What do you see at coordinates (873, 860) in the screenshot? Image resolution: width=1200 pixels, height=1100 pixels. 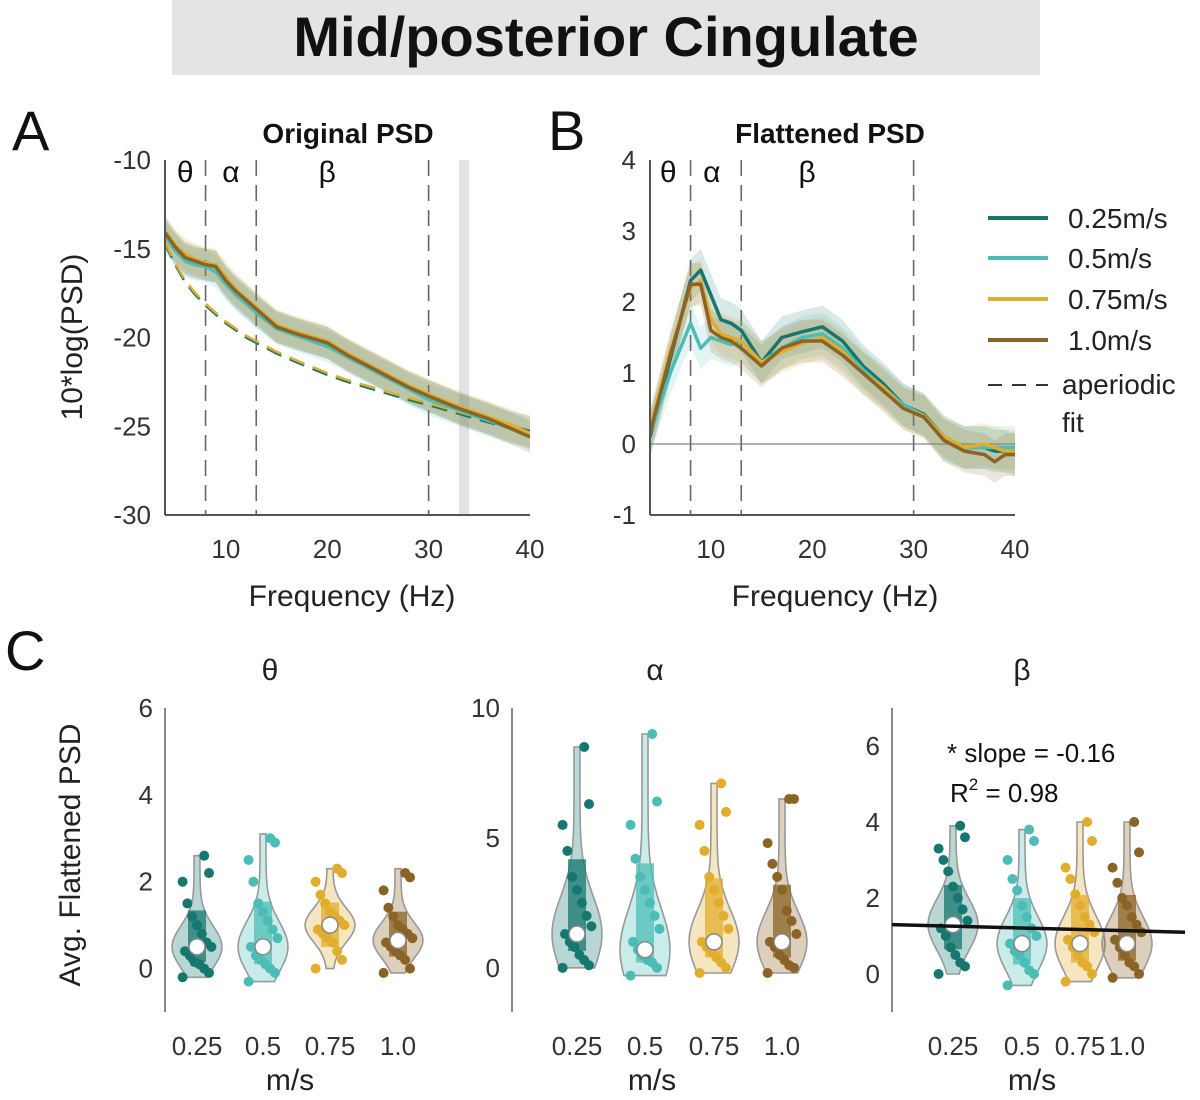 I see `y-tick-labels: 0 2 4 6` at bounding box center [873, 860].